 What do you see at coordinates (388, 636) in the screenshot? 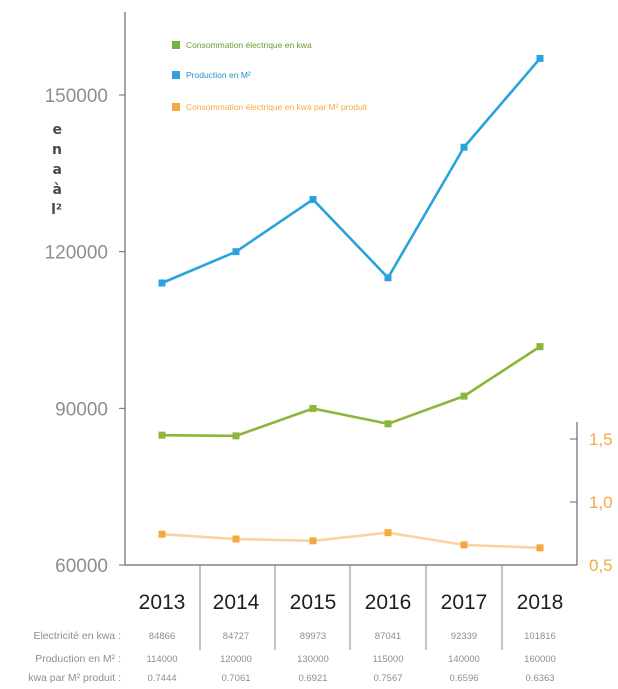
I see `table-cell: 87041` at bounding box center [388, 636].